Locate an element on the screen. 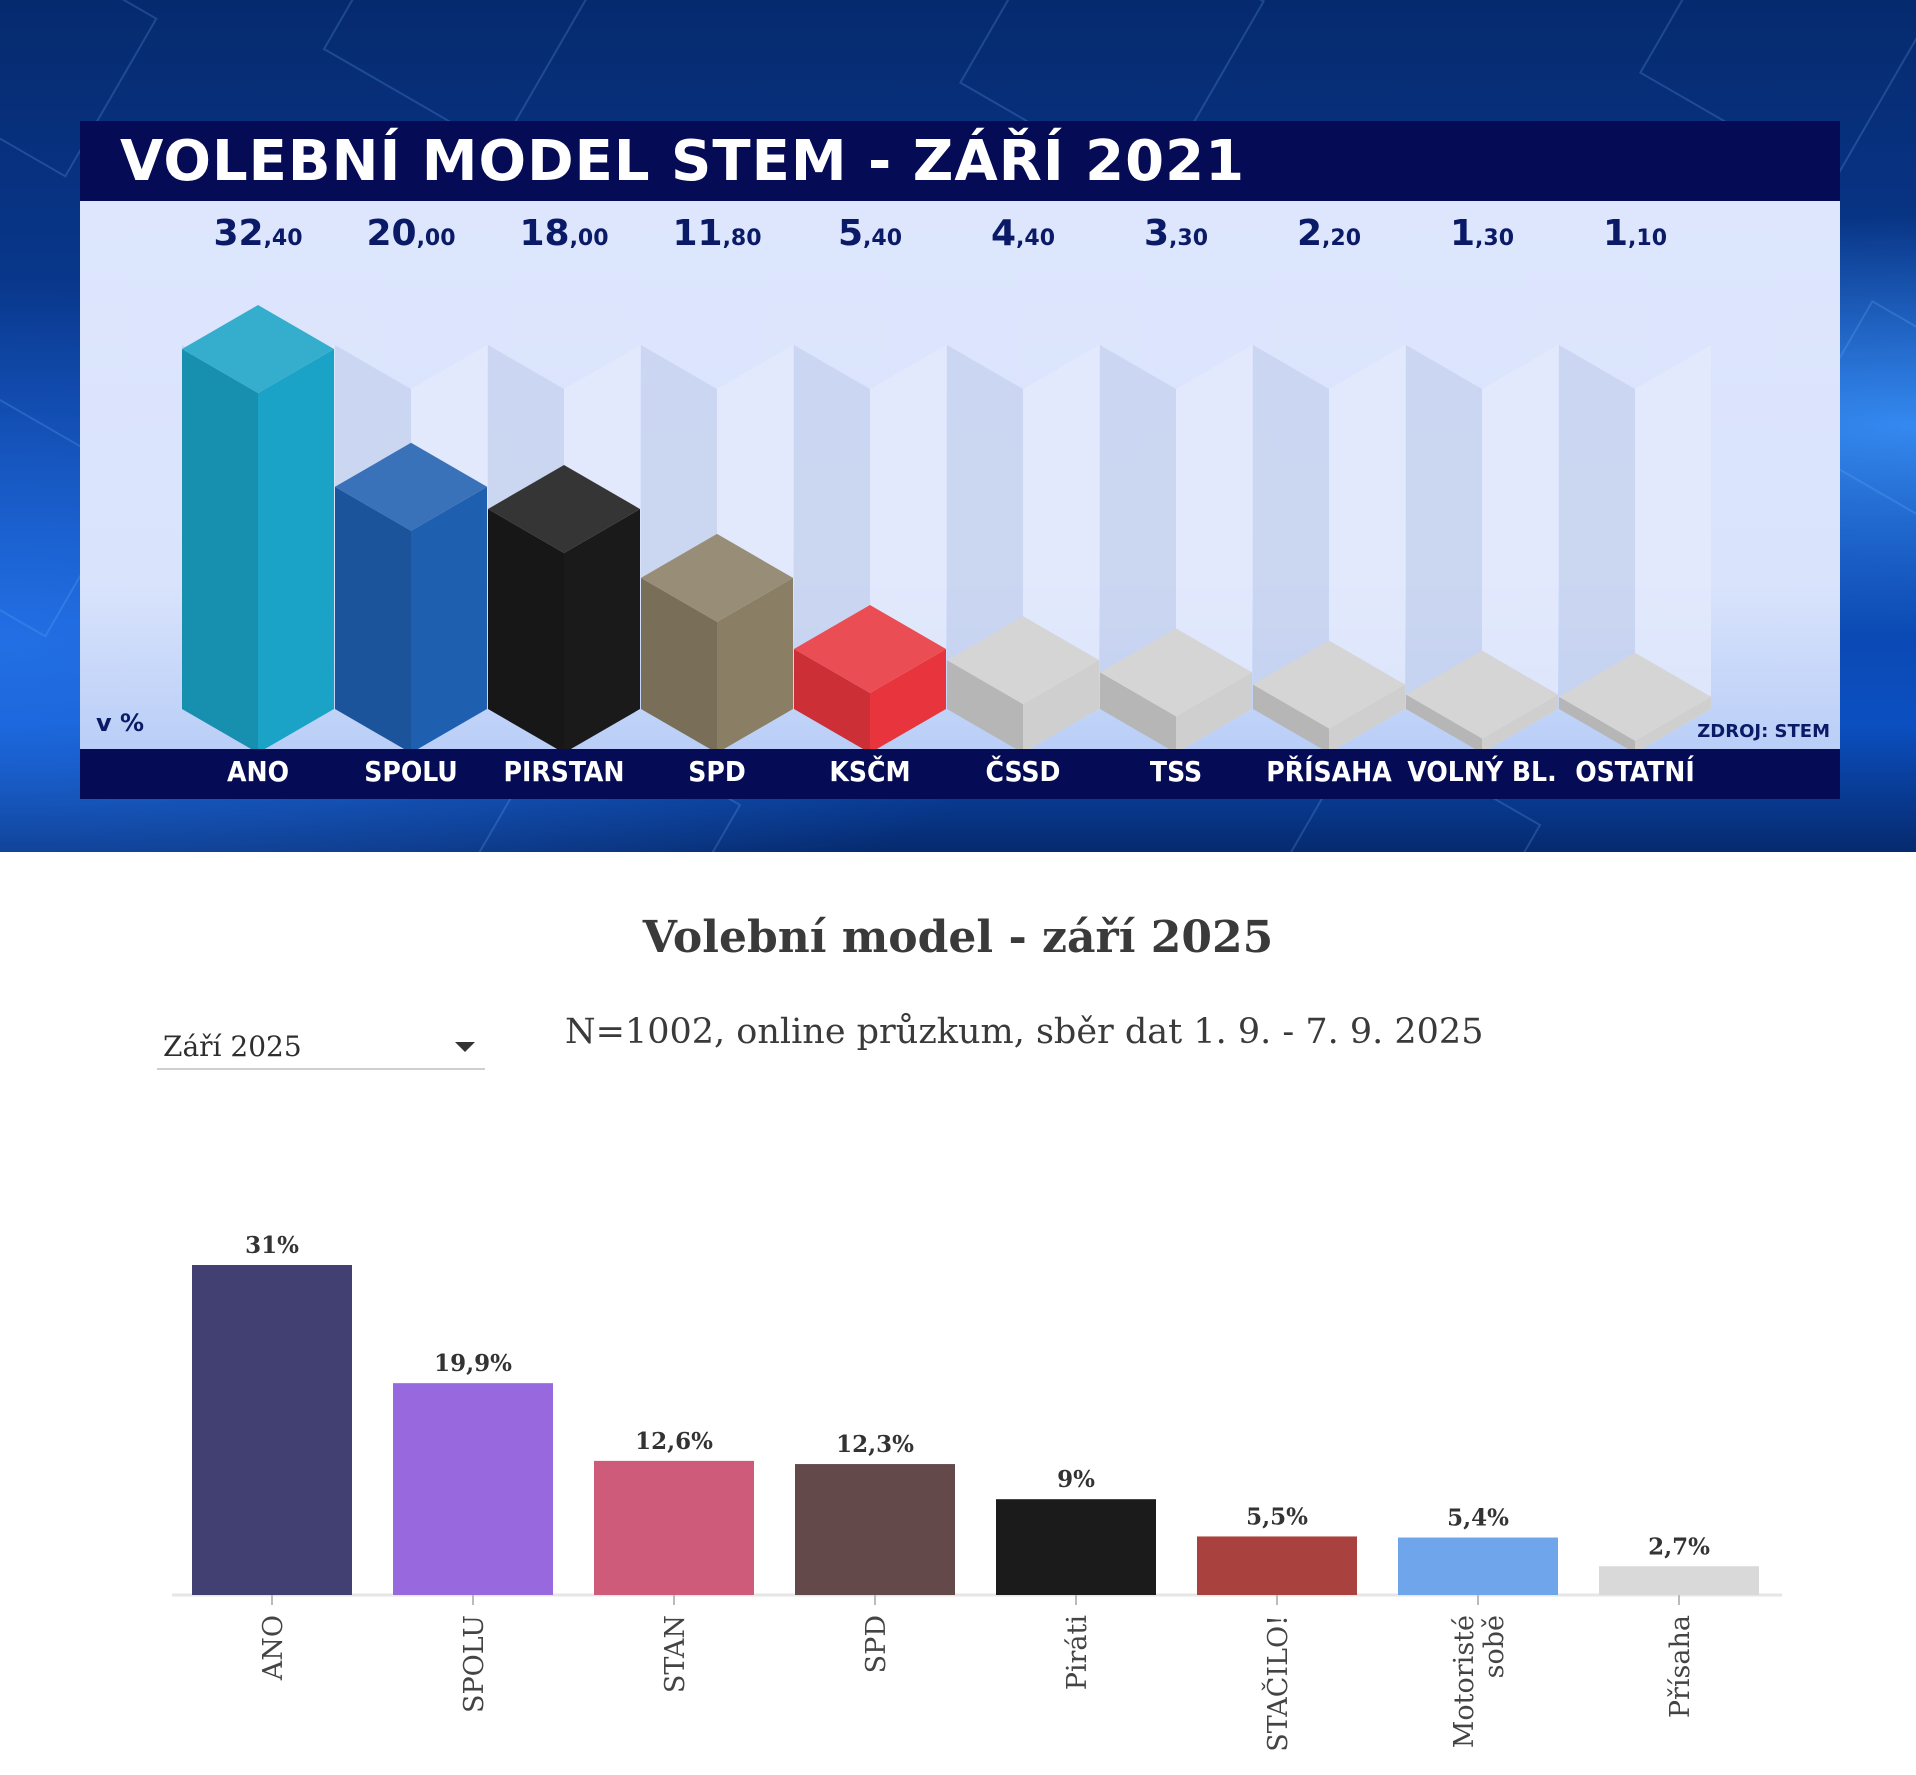  x-tick-label: ANO is located at coordinates (273, 1648).